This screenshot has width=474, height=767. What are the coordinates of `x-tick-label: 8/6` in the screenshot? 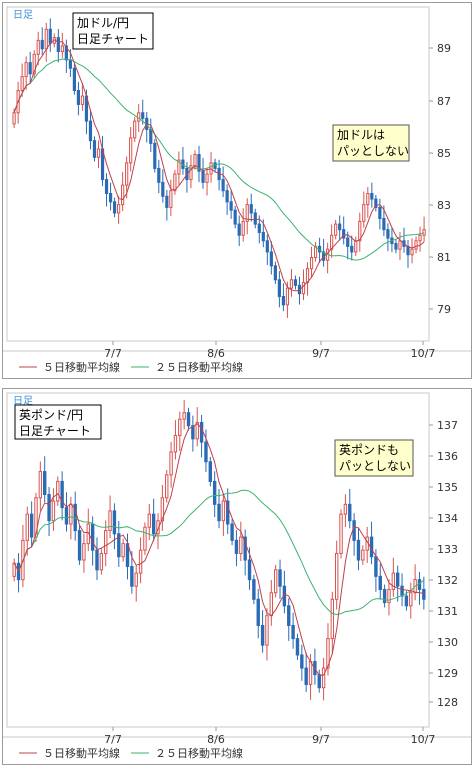 It's located at (216, 353).